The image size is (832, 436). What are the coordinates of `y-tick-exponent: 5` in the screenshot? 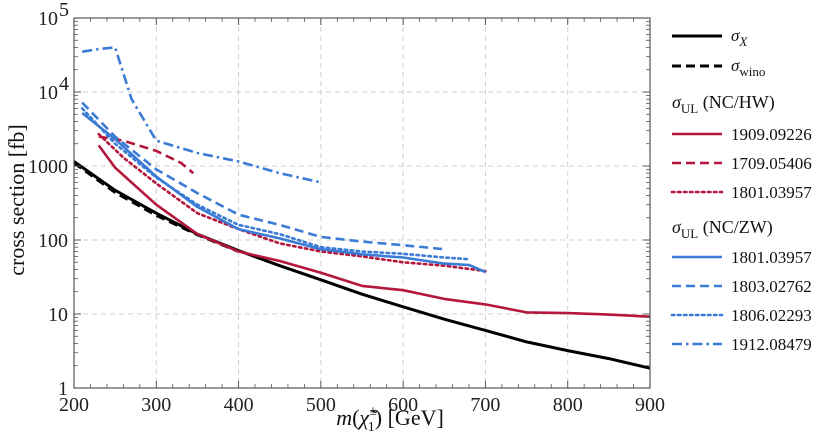 It's located at (64, 10).